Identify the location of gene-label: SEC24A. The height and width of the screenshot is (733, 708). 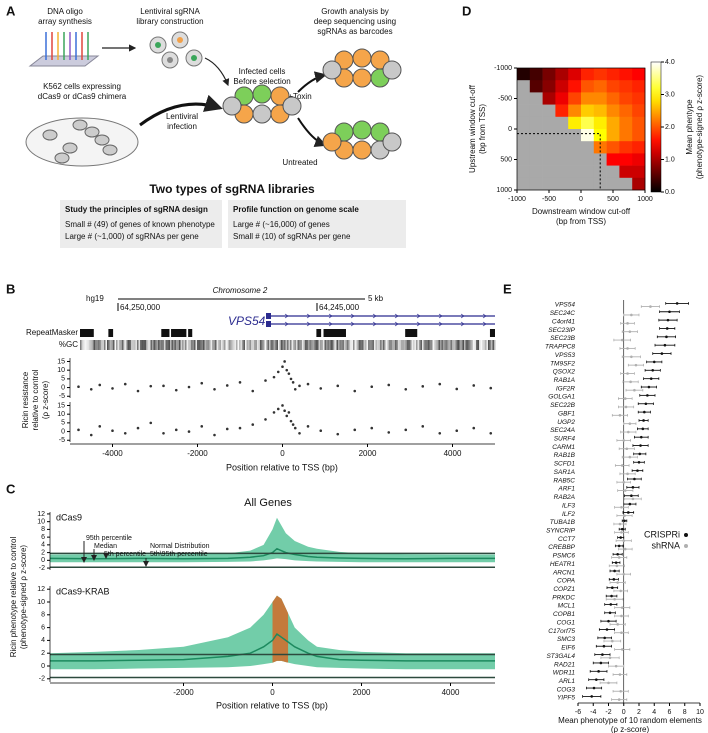
(562, 430).